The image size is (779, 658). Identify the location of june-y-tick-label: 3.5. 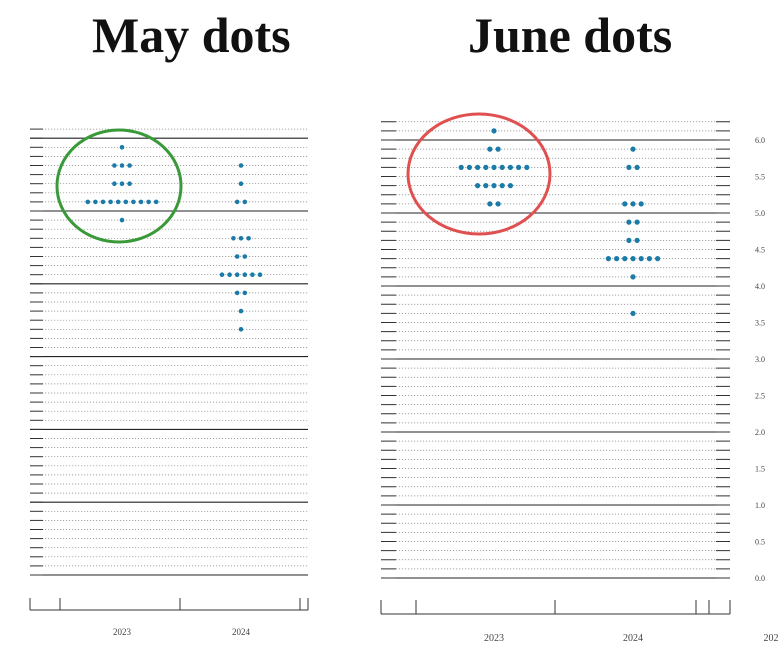
(760, 323).